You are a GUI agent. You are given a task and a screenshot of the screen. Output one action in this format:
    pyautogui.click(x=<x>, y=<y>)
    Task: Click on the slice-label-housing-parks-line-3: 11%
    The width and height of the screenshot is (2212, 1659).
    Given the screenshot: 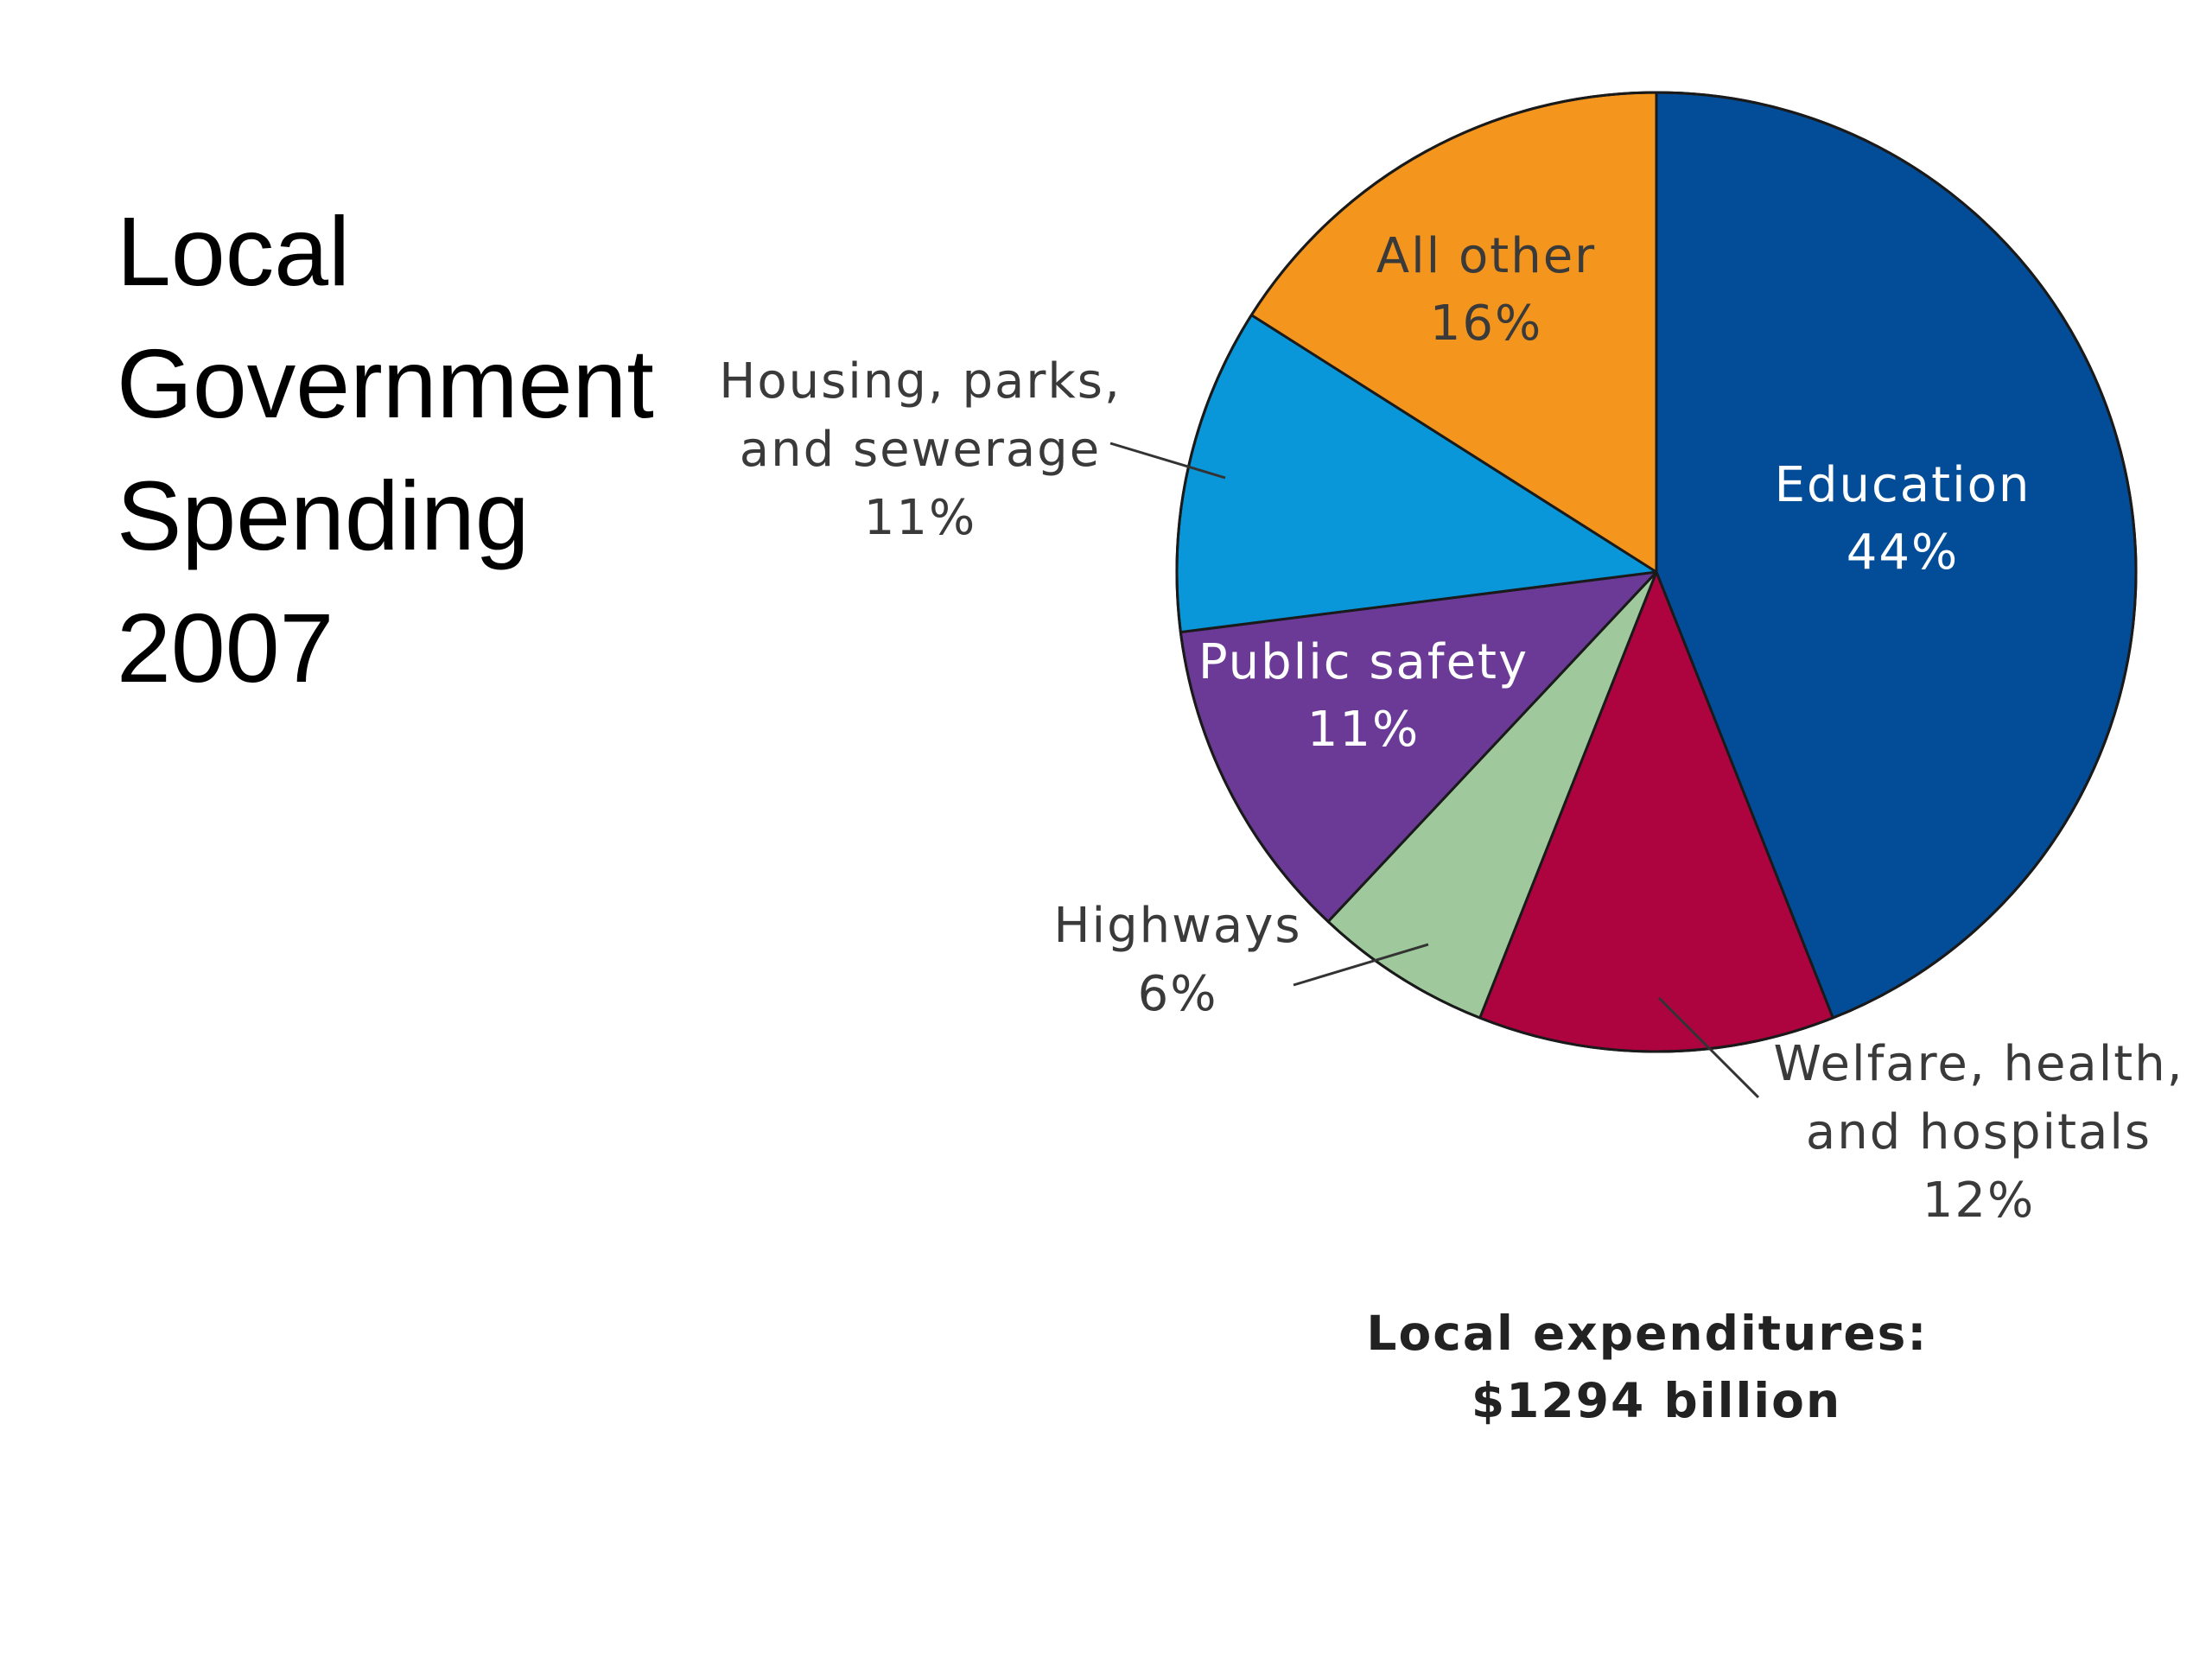 What is the action you would take?
    pyautogui.click(x=920, y=518)
    